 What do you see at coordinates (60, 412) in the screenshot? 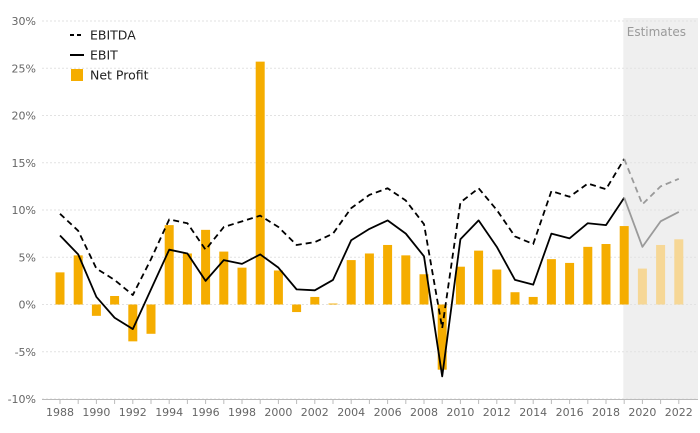
I see `x-tick-label: 1988` at bounding box center [60, 412].